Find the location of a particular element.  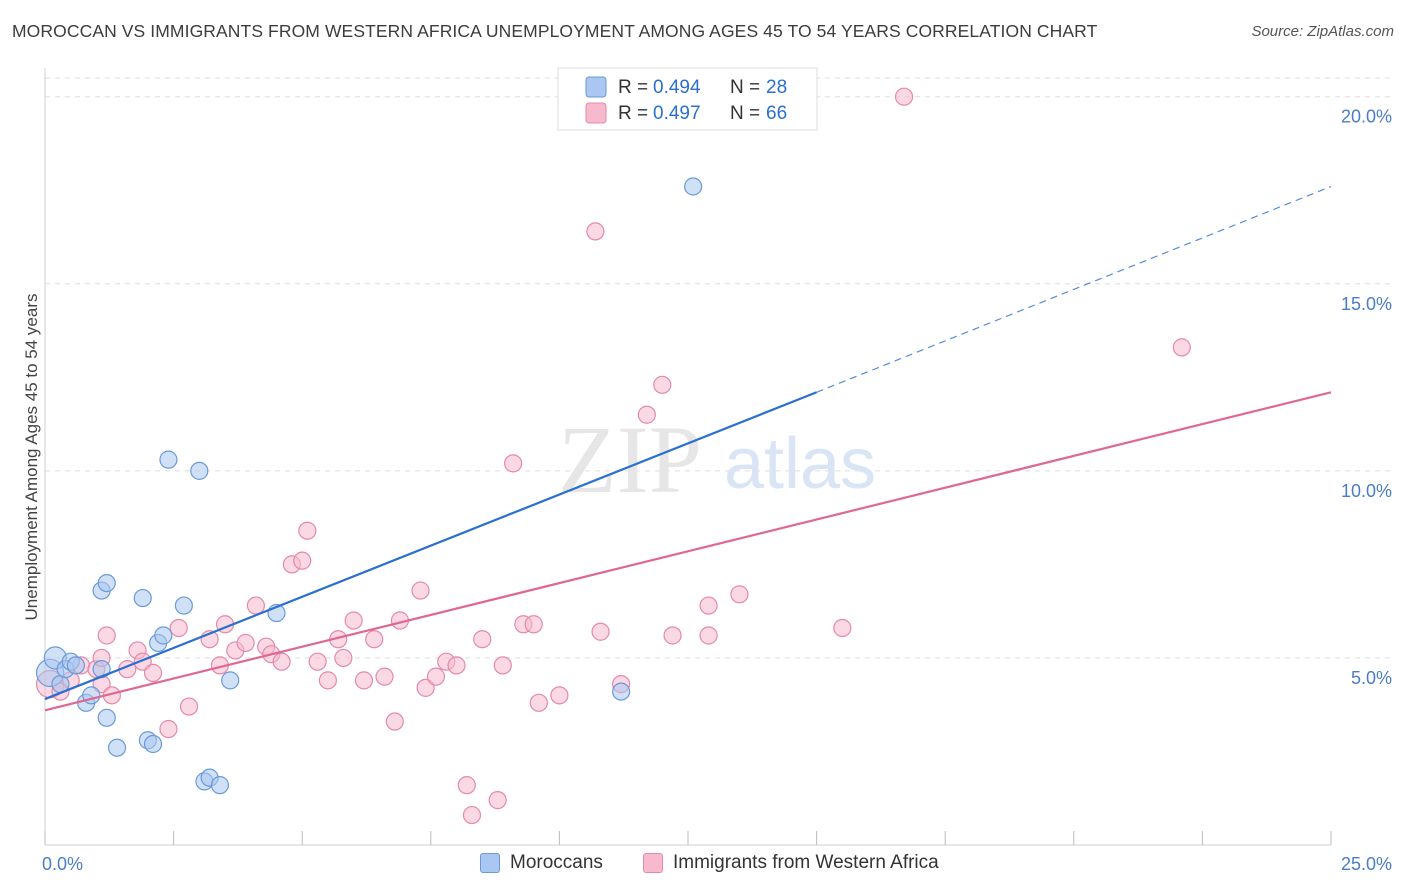

bottom-legend-swatch-immigrants is located at coordinates (653, 863).